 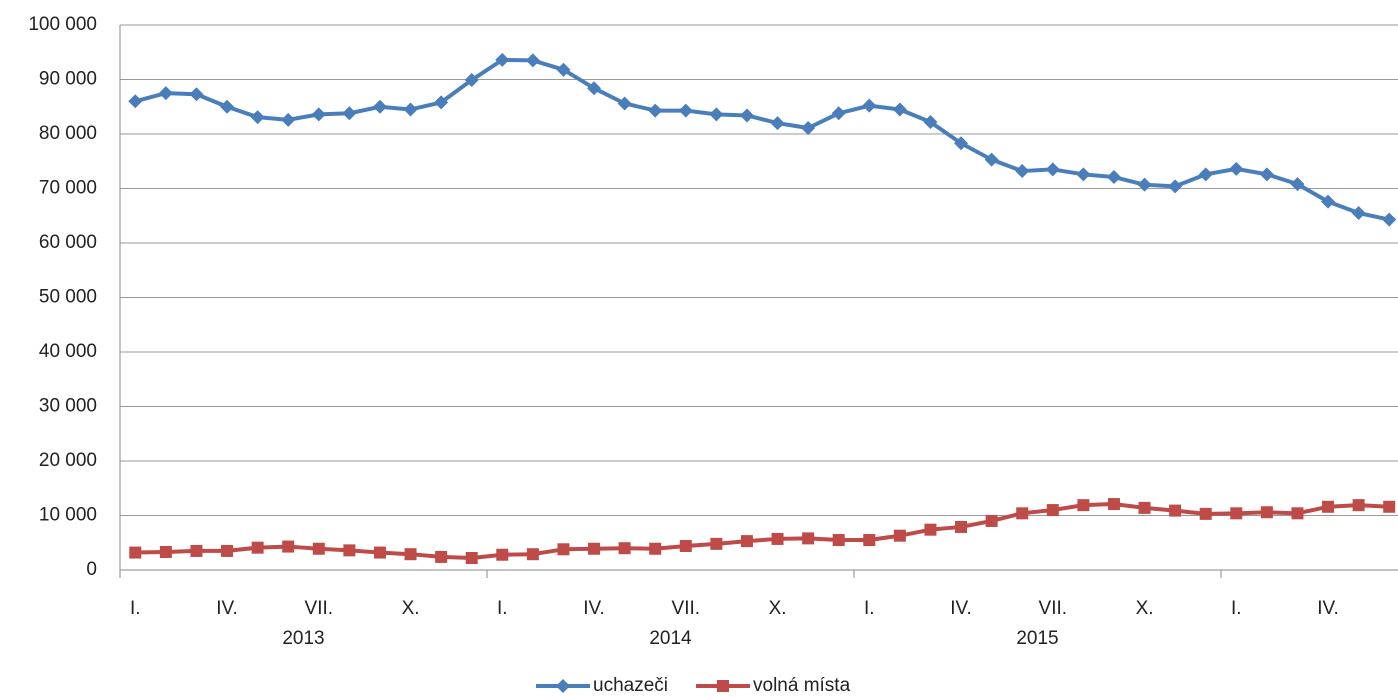 I want to click on y-tick-label: 30 000, so click(x=68, y=406).